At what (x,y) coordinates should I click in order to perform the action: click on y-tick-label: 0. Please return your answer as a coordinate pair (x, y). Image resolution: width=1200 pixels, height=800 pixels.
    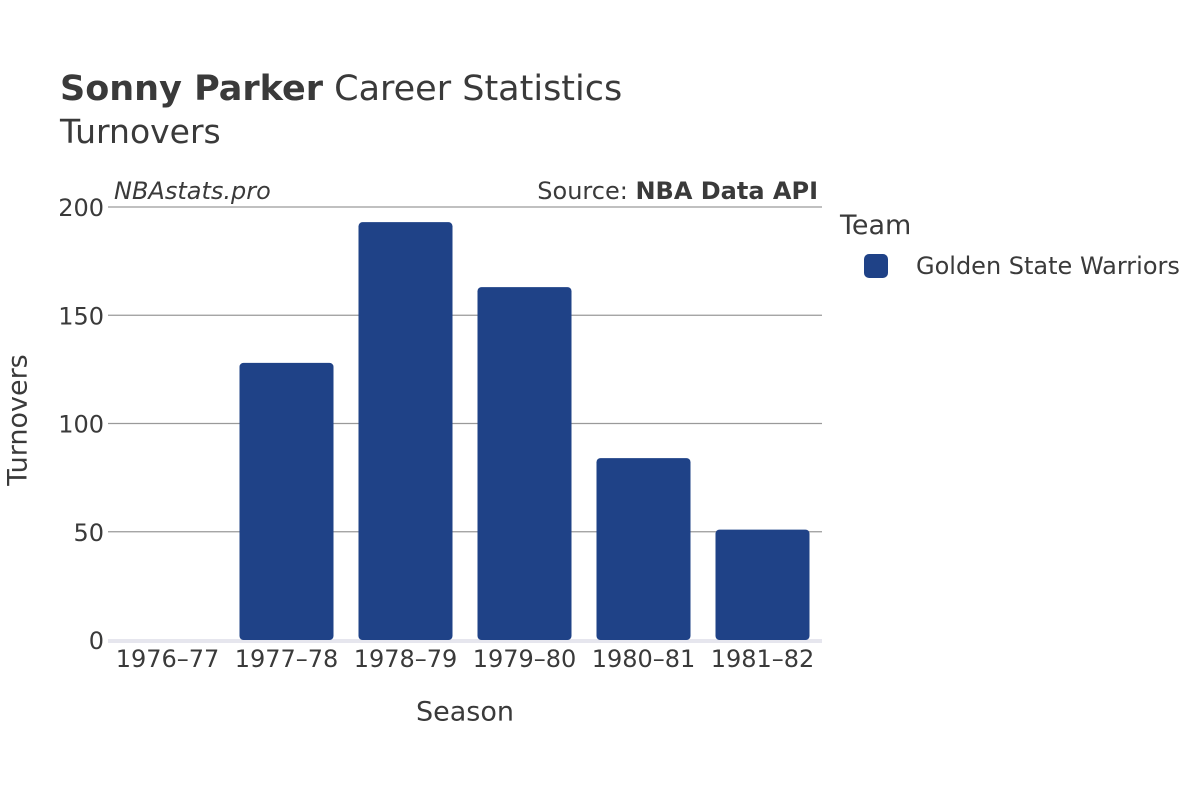
    Looking at the image, I should click on (96, 641).